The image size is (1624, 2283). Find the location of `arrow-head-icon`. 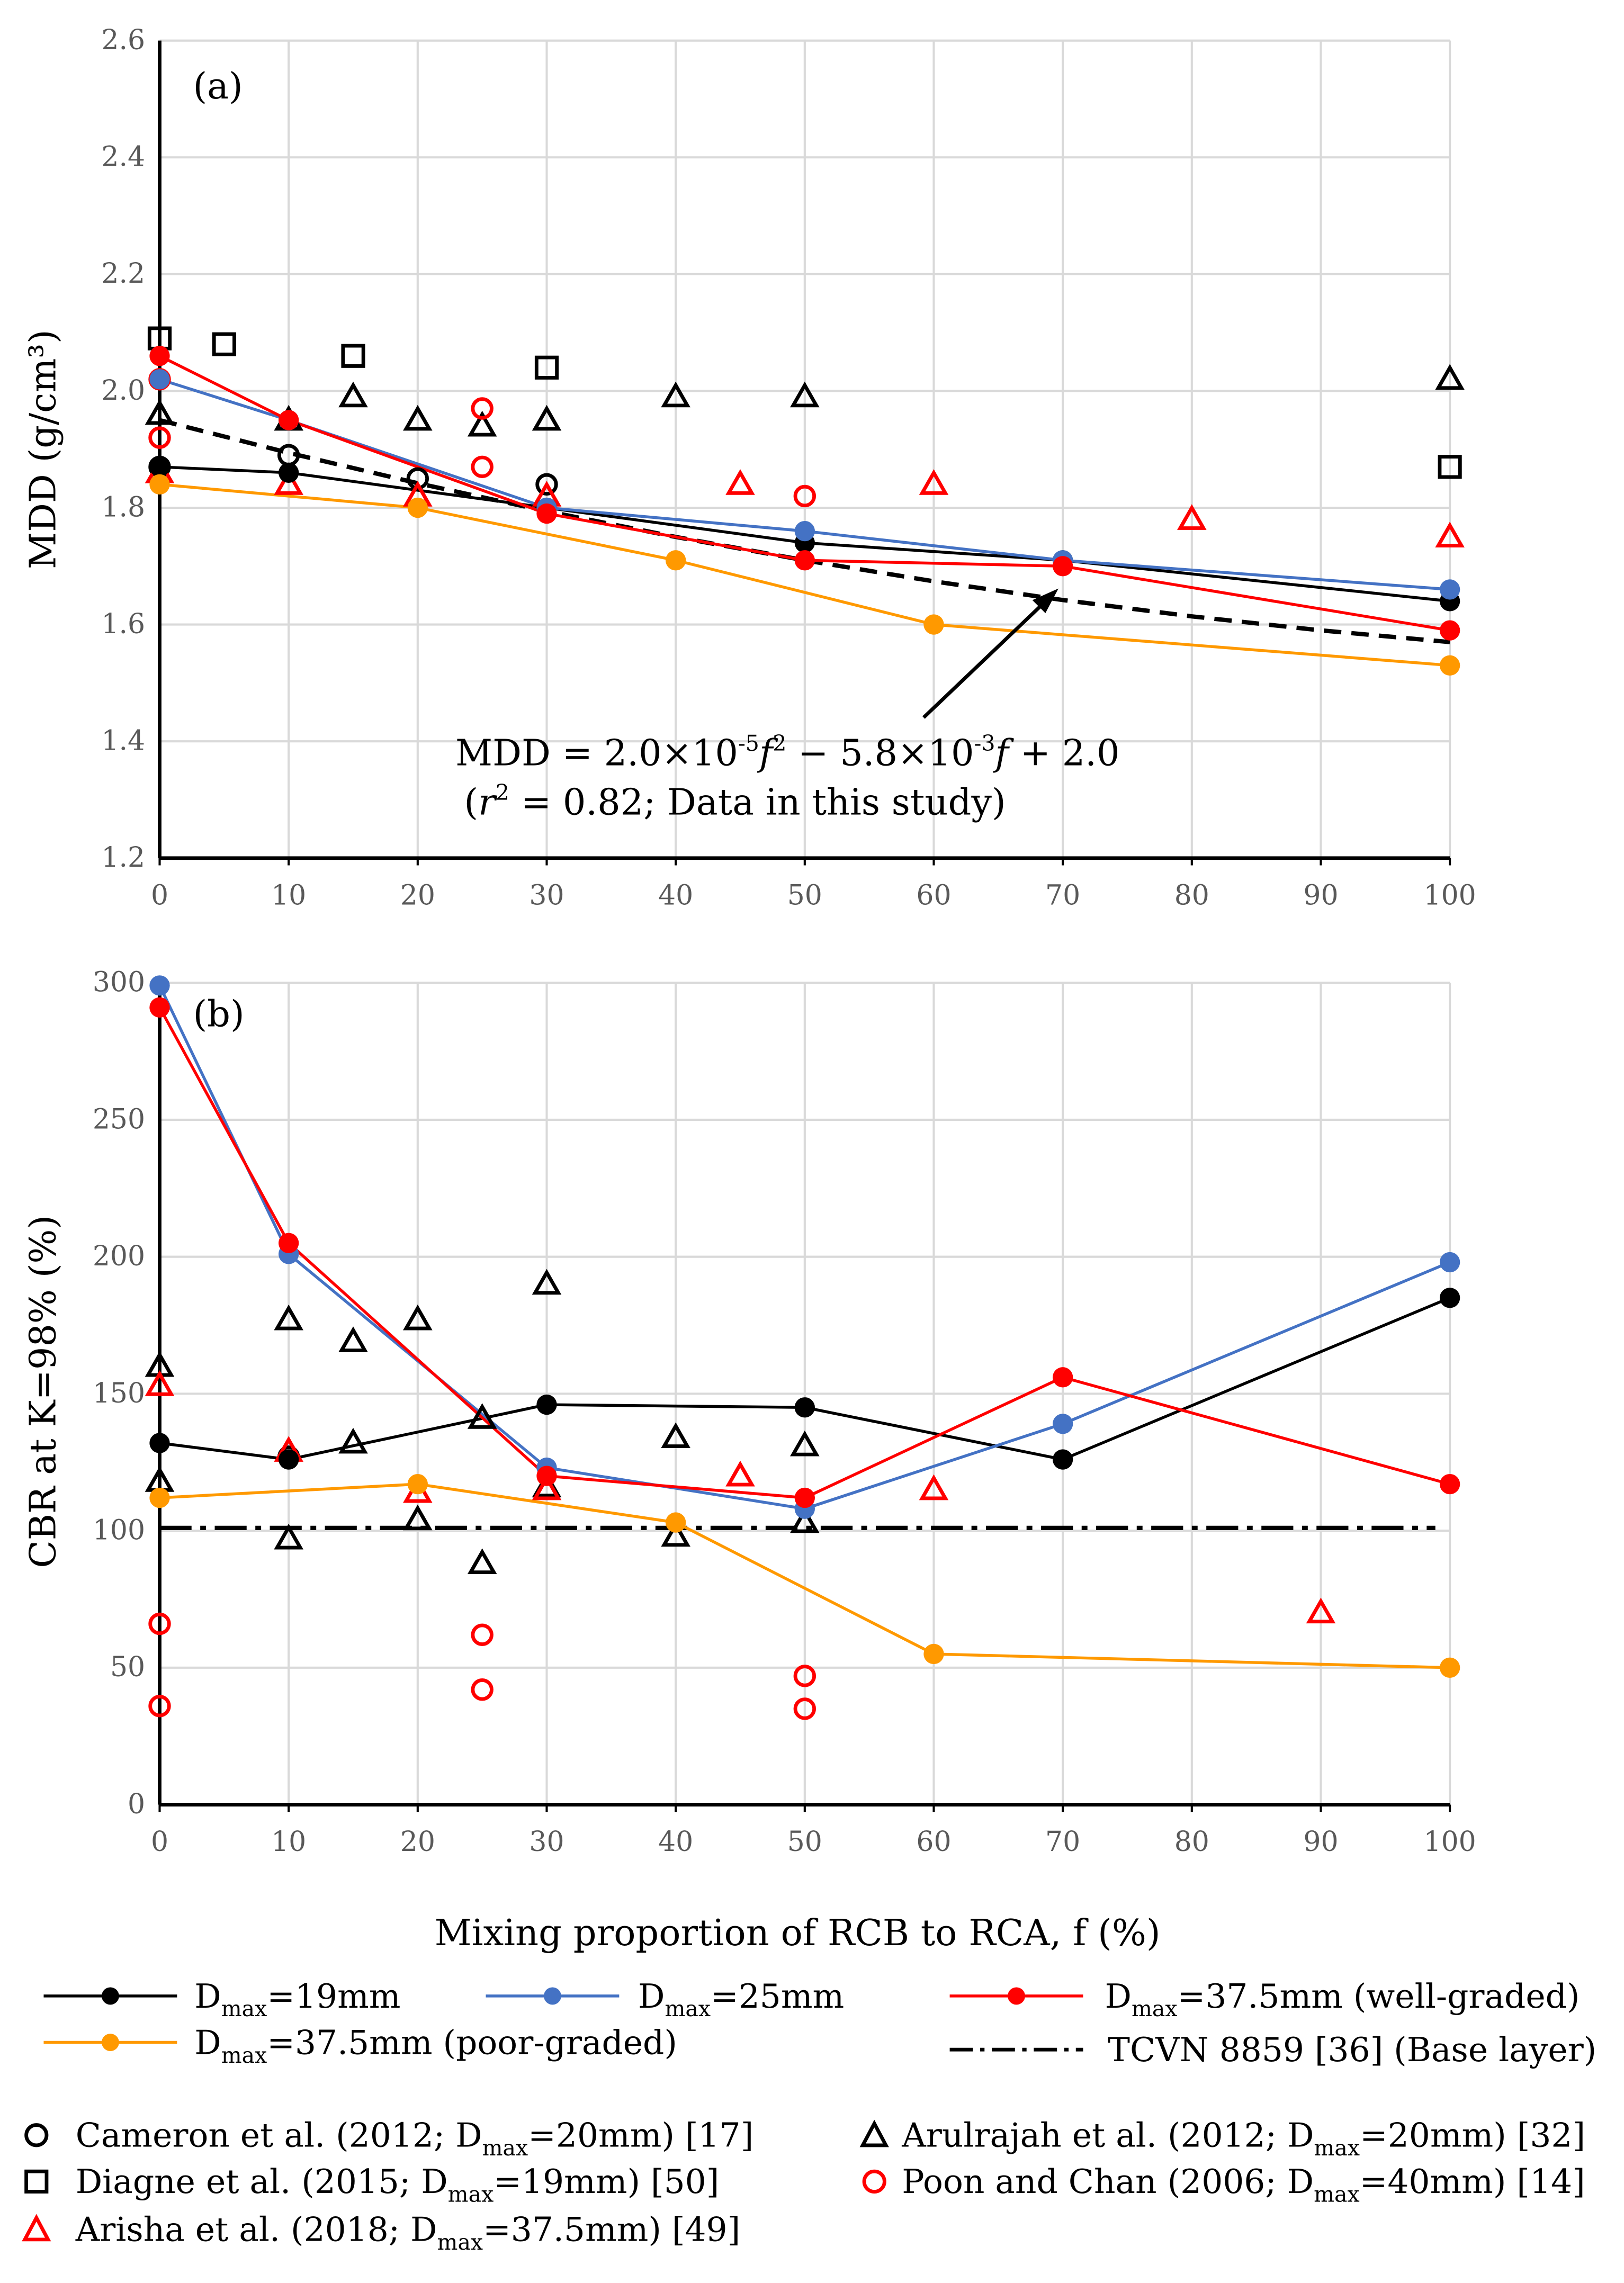

arrow-head-icon is located at coordinates (1045, 601).